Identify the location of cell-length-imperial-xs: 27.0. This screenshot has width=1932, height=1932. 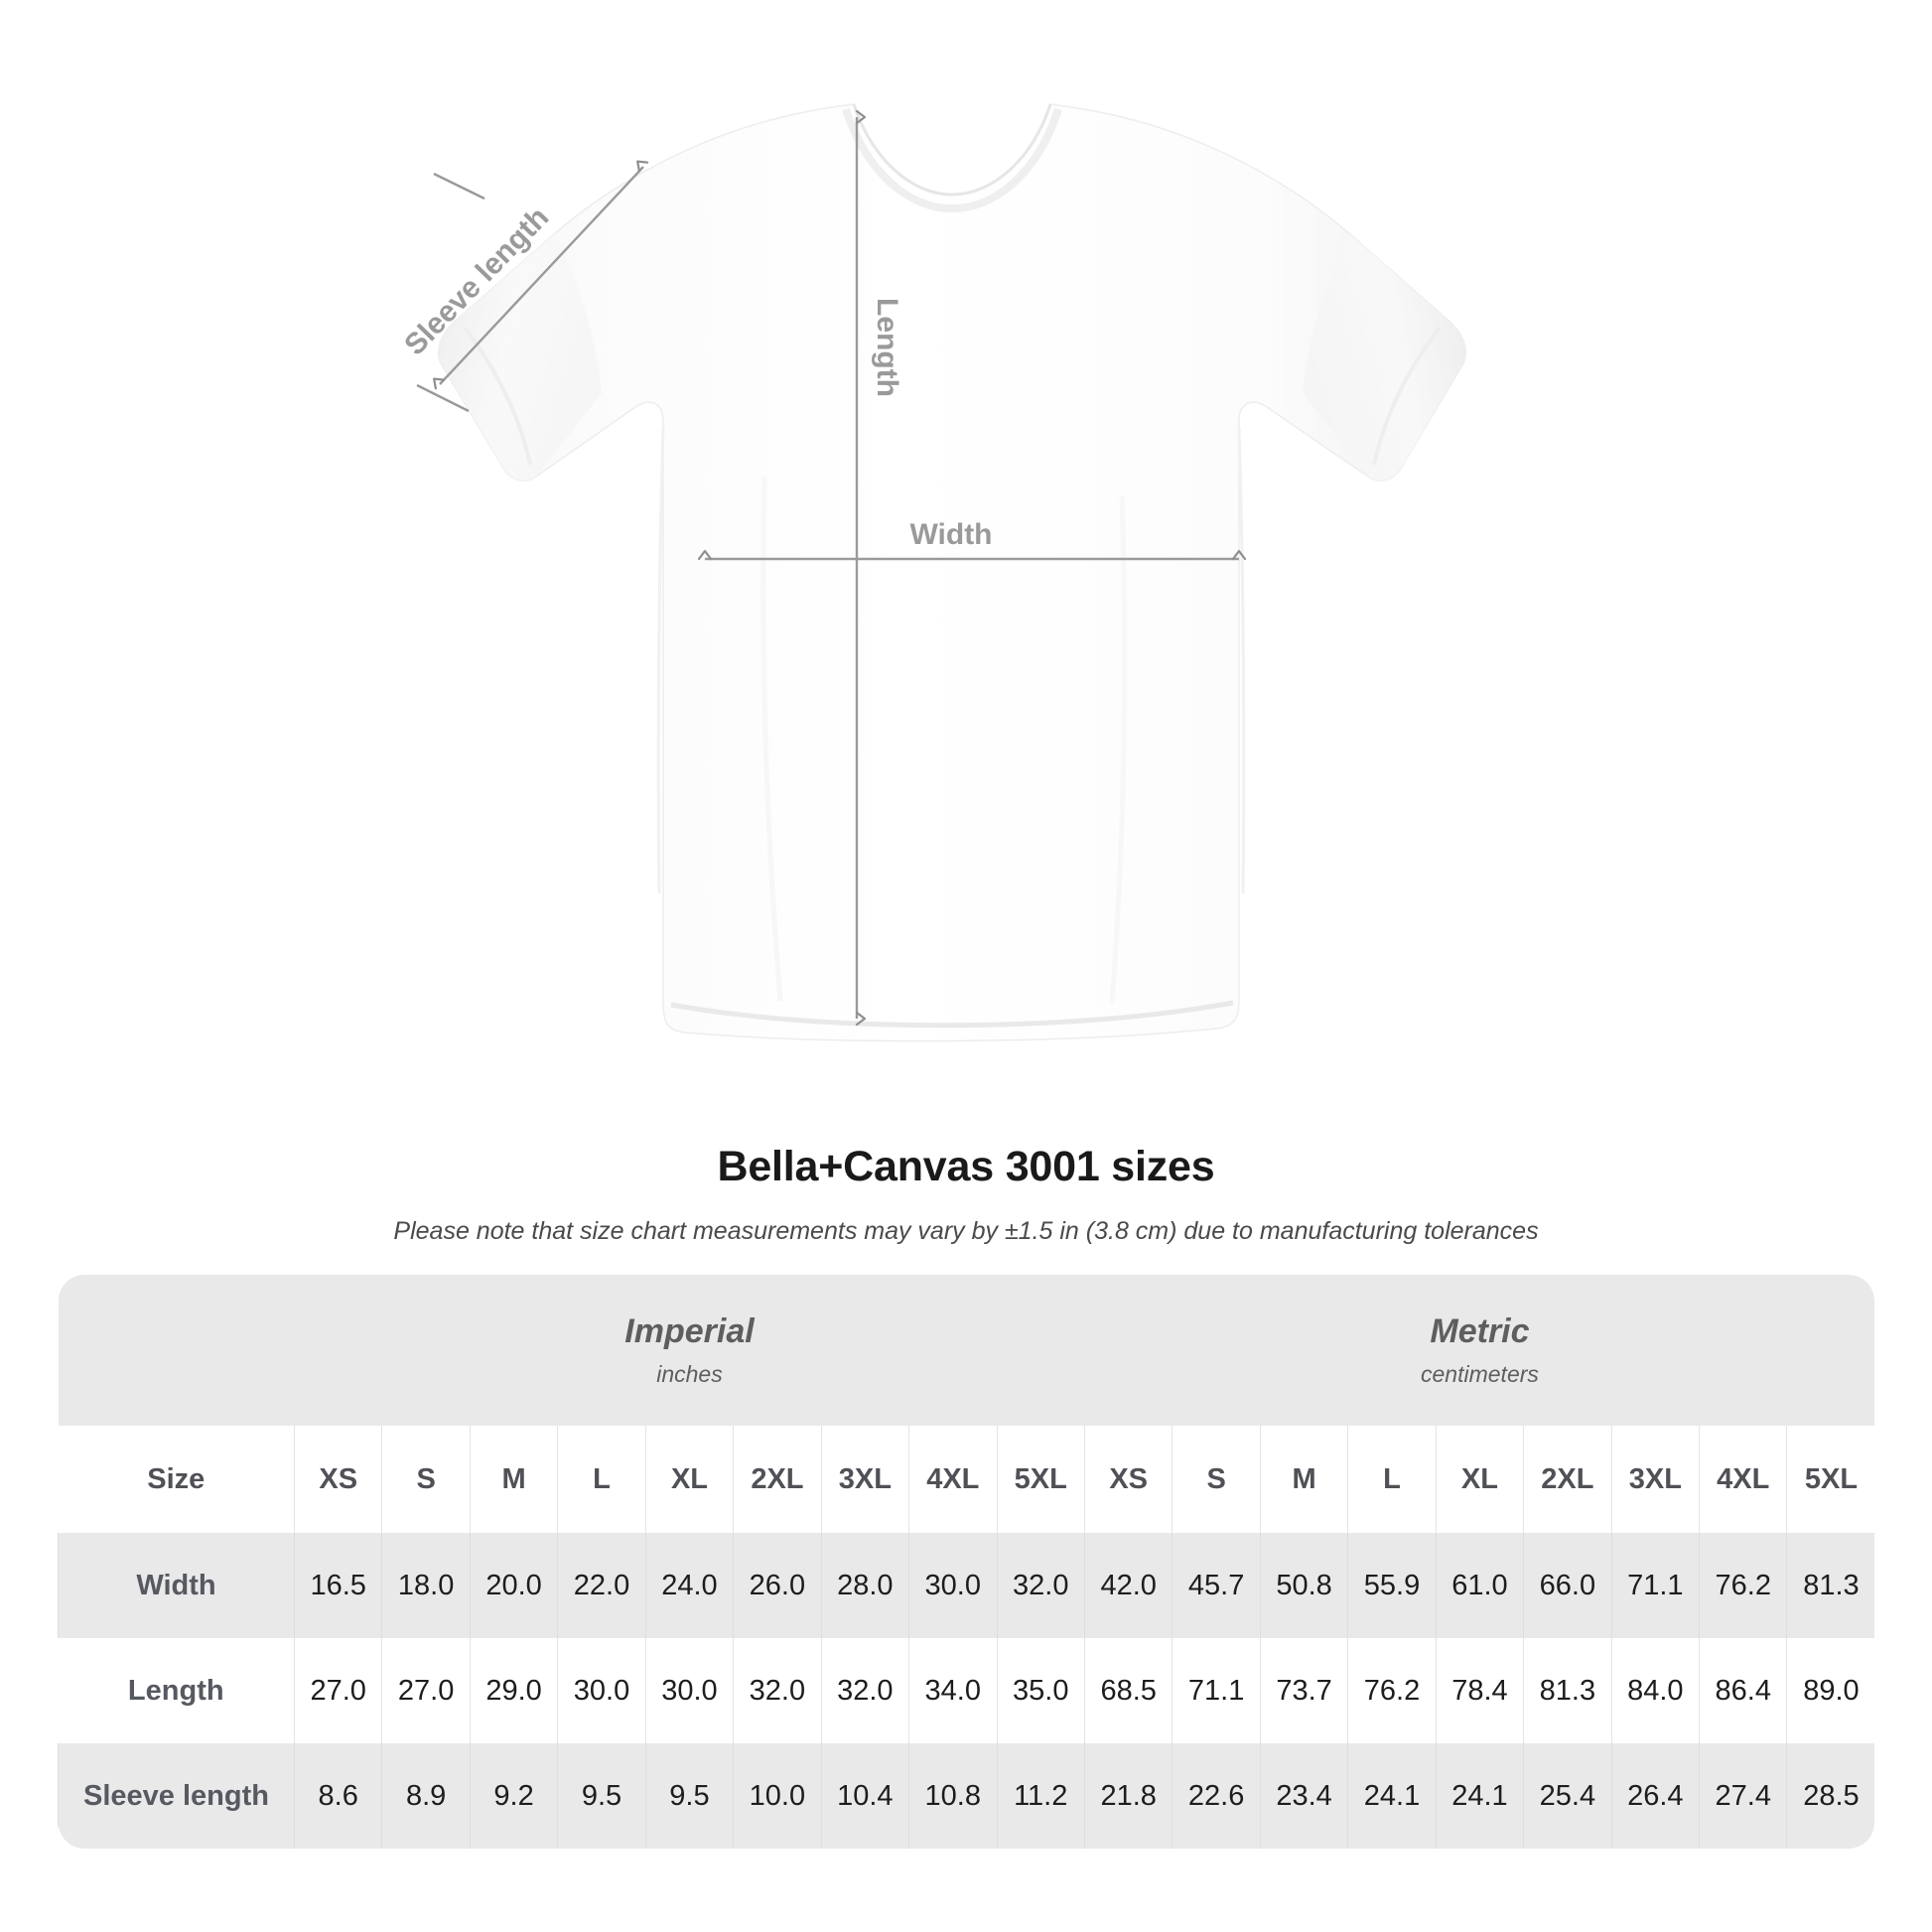
(338, 1690).